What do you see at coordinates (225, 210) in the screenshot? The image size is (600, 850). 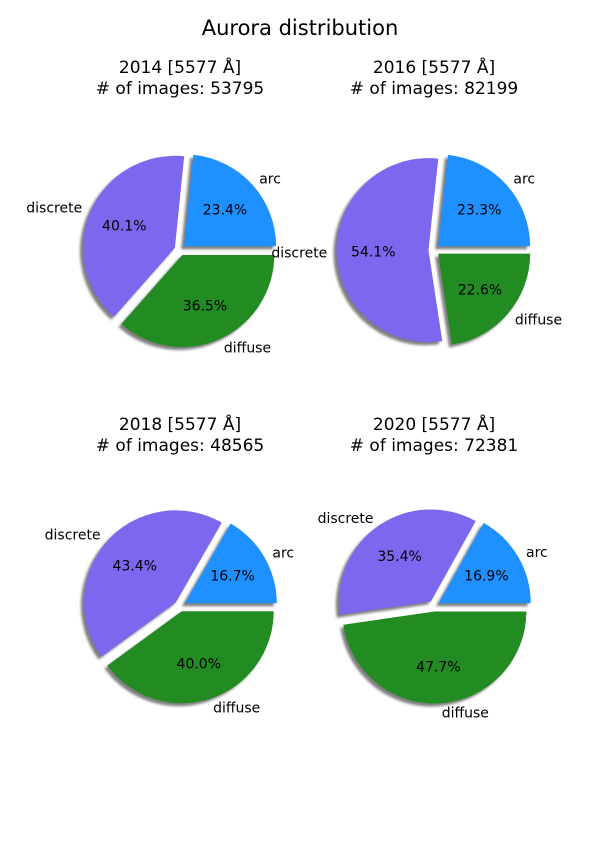 I see `pie-pct-label-arc: 23.4%` at bounding box center [225, 210].